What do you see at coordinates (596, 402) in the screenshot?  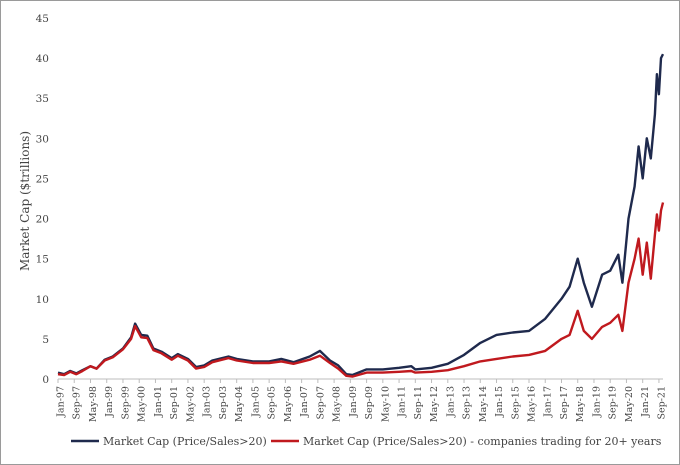 I see `x-tick-label: Jan-19` at bounding box center [596, 402].